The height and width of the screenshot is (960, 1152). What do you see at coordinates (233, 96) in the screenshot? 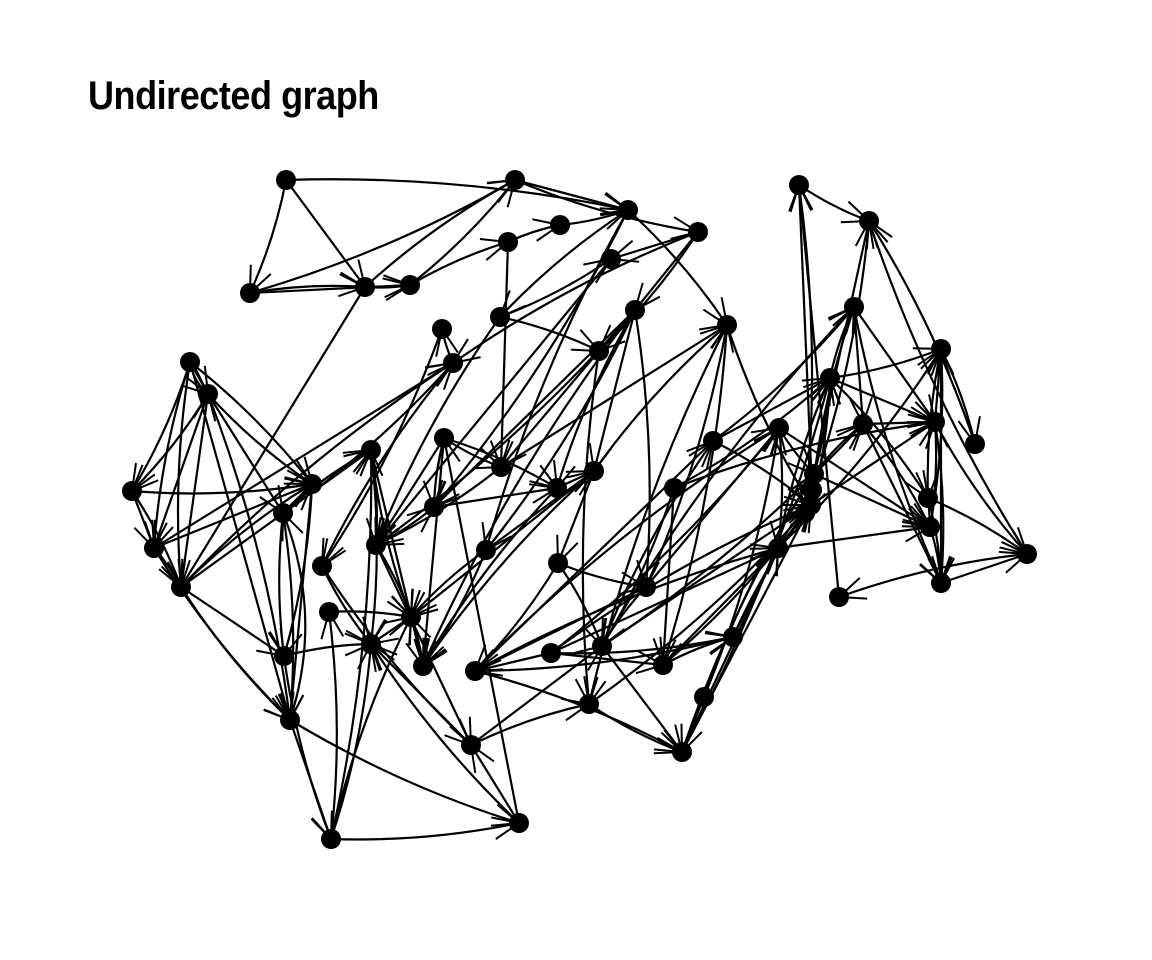
I see `graph-title: Undirected graph` at bounding box center [233, 96].